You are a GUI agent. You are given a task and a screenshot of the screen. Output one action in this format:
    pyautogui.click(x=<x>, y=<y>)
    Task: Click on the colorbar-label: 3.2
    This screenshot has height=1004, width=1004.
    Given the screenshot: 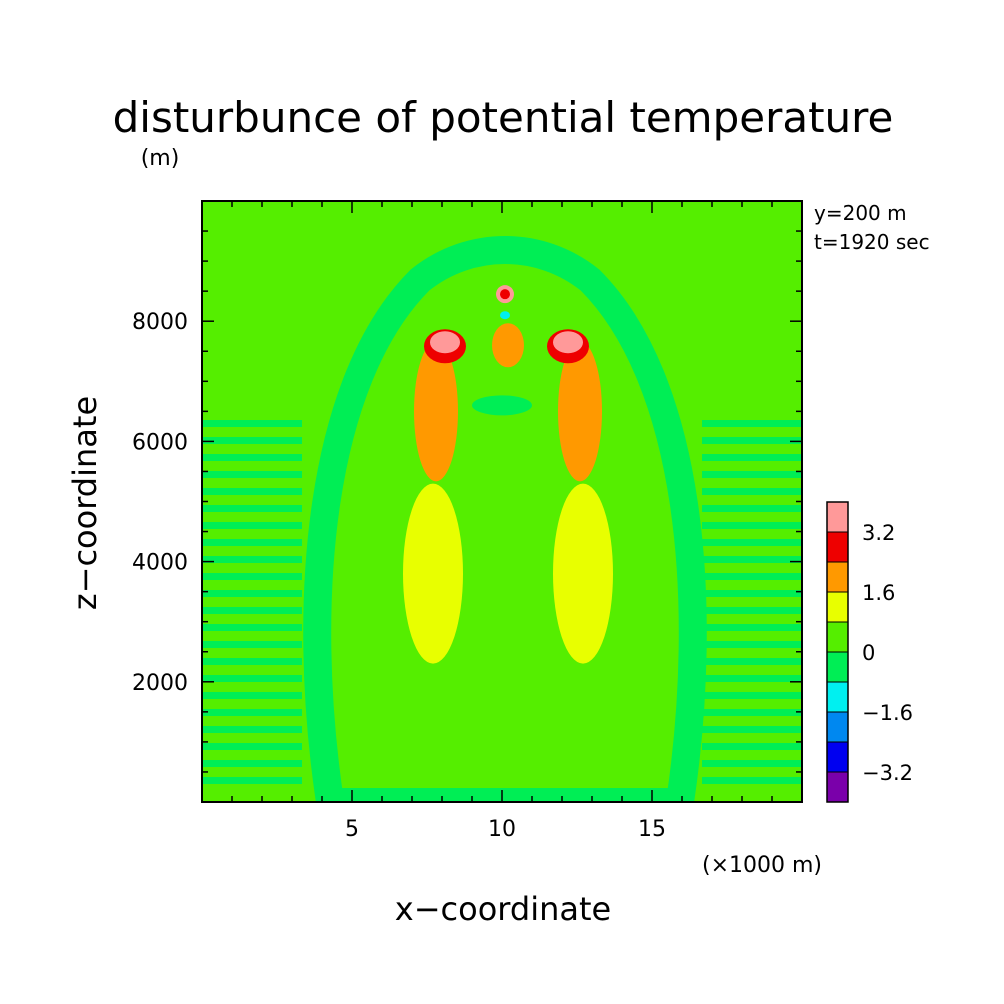 What is the action you would take?
    pyautogui.click(x=878, y=533)
    